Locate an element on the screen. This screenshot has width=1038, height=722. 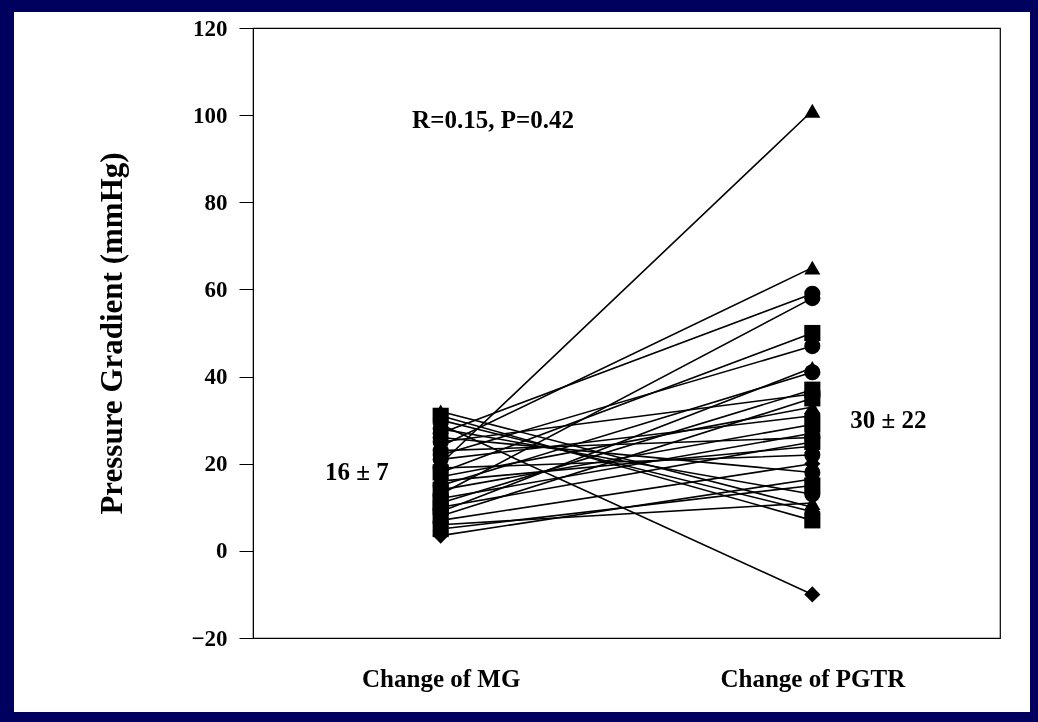
y-tick-label: 60 is located at coordinates (216, 289).